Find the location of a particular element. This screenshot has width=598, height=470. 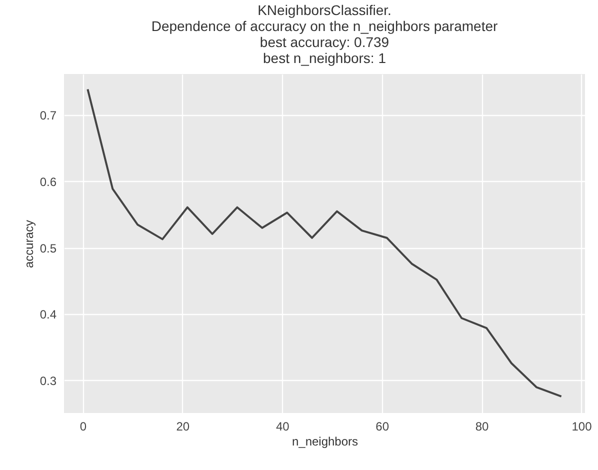

text: KNeighborsClassifier. is located at coordinates (325, 10).